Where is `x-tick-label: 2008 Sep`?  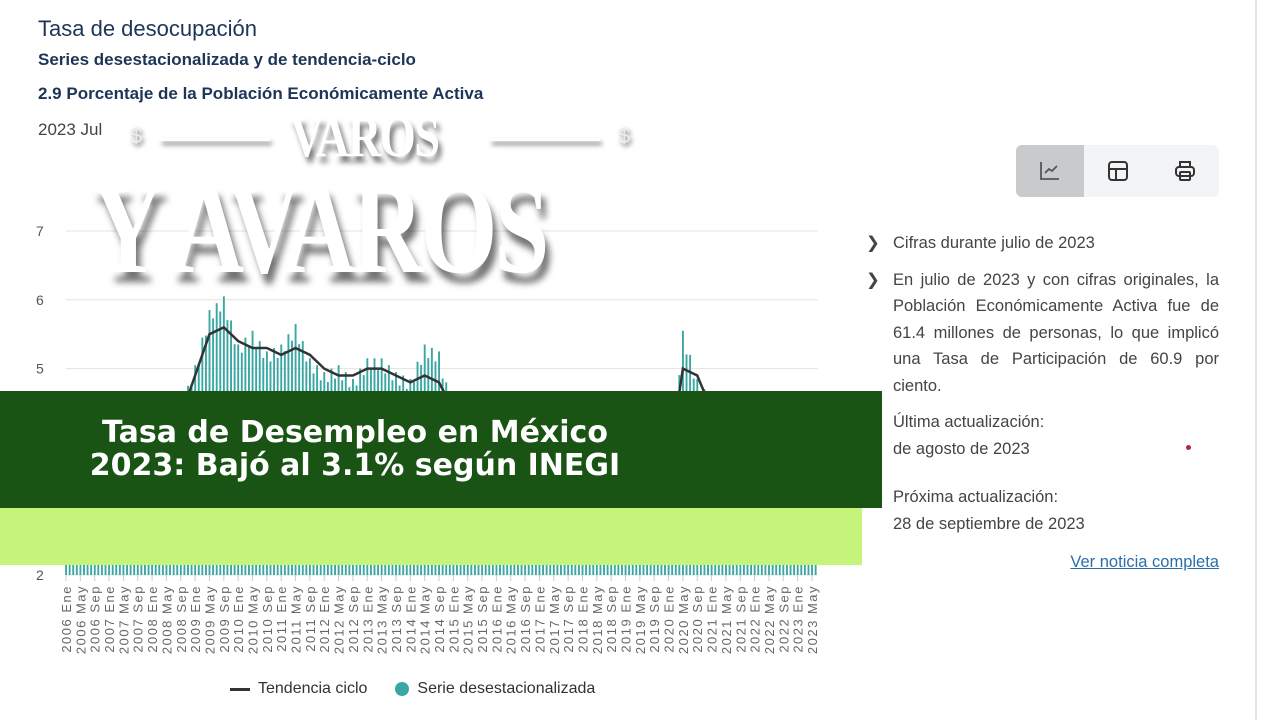
x-tick-label: 2008 Sep is located at coordinates (181, 619).